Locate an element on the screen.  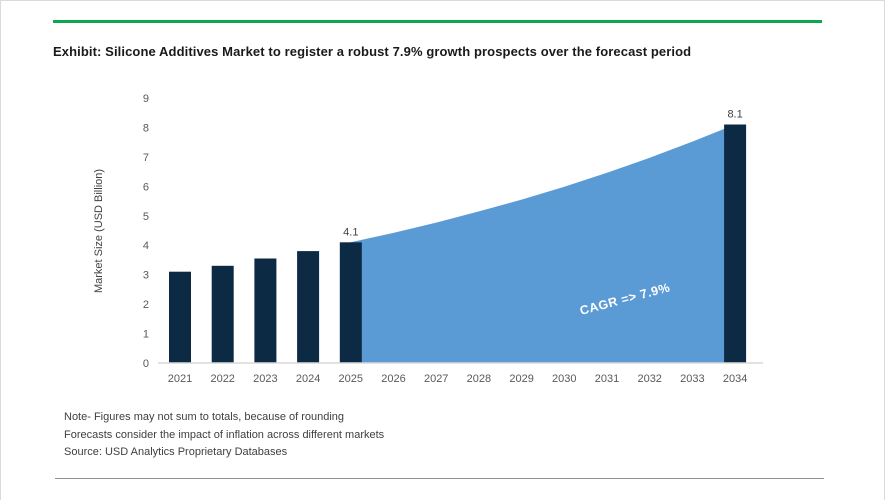
x-label-2030: 2030 is located at coordinates (564, 379).